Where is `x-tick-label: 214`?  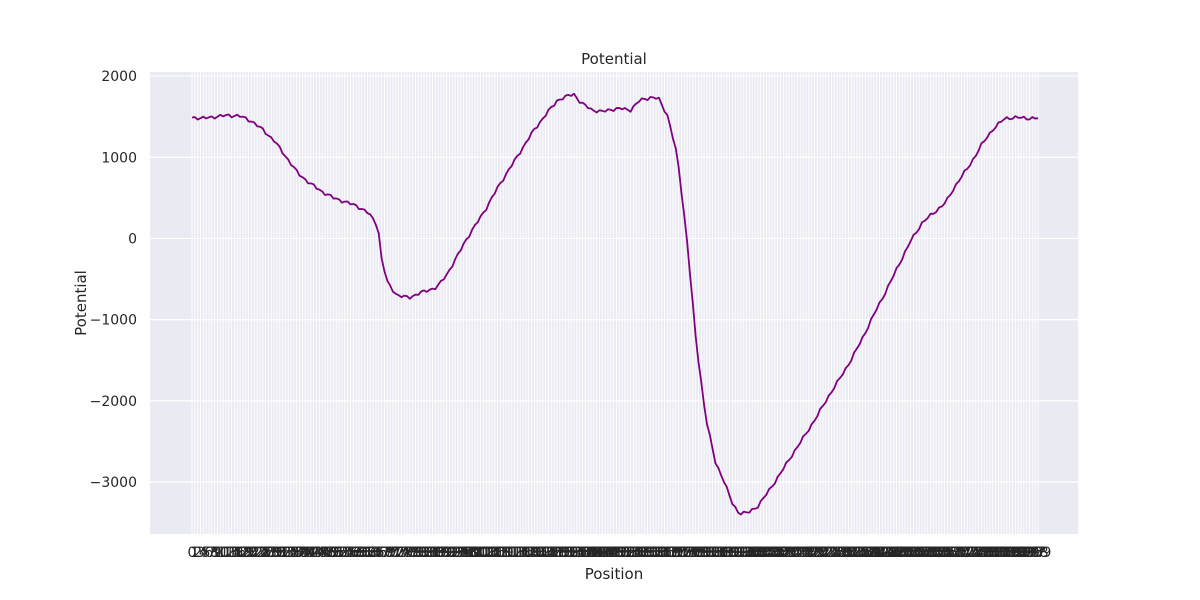 x-tick-label: 214 is located at coordinates (797, 553).